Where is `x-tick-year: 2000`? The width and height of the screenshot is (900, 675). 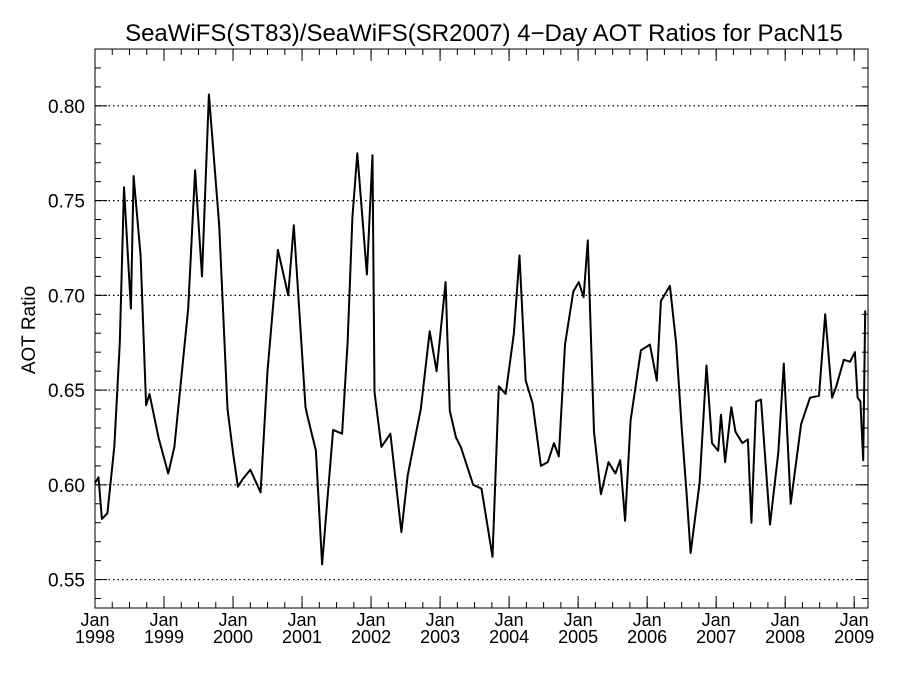
x-tick-year: 2000 is located at coordinates (233, 637).